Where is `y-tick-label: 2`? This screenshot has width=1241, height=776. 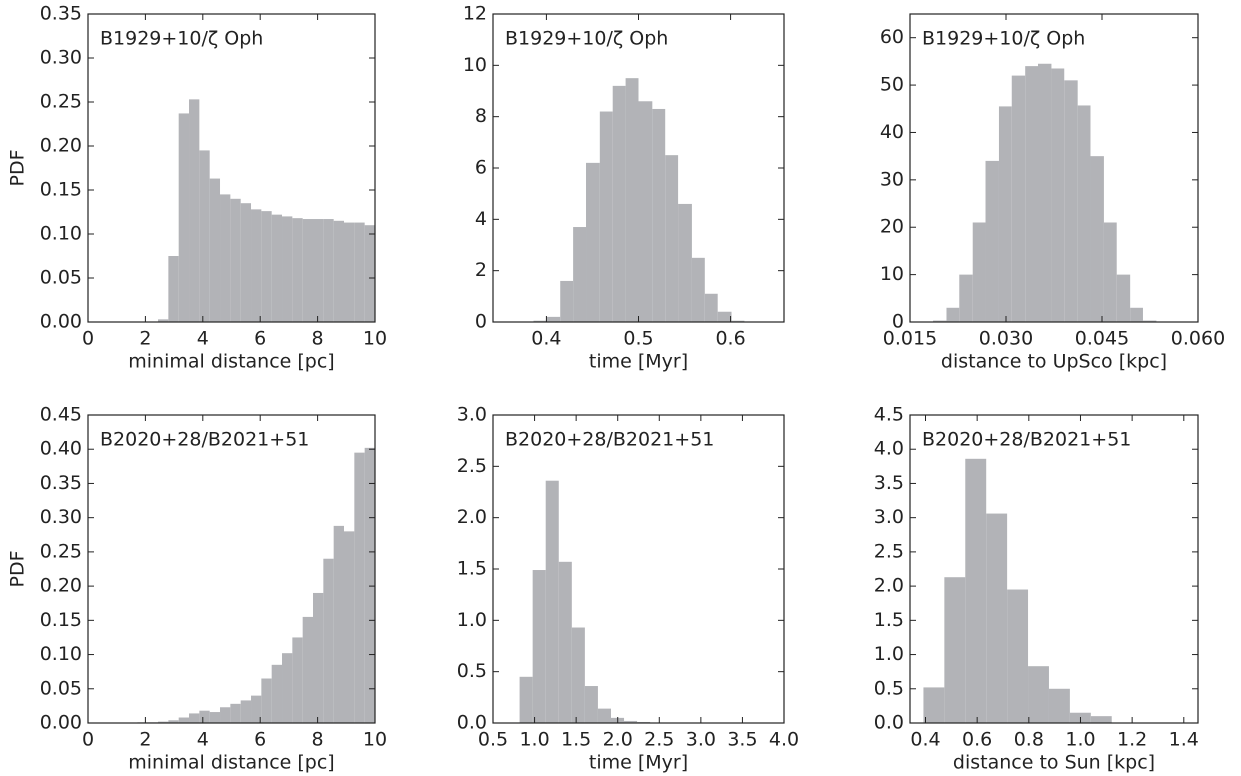
y-tick-label: 2 is located at coordinates (481, 270).